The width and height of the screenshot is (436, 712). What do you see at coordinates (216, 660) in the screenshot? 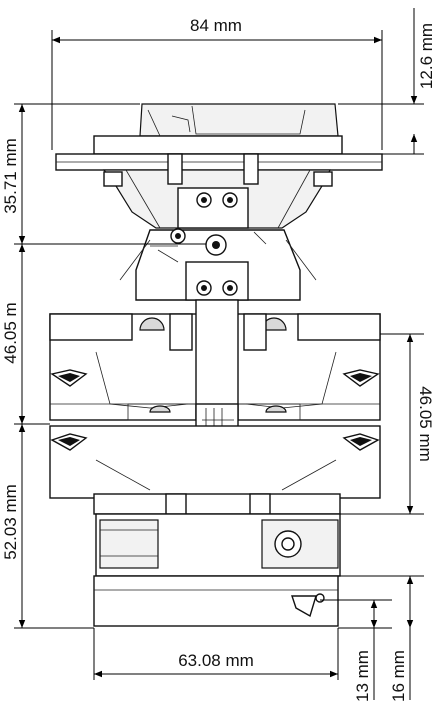
I see `dim-bottom-width: 63.08 mm` at bounding box center [216, 660].